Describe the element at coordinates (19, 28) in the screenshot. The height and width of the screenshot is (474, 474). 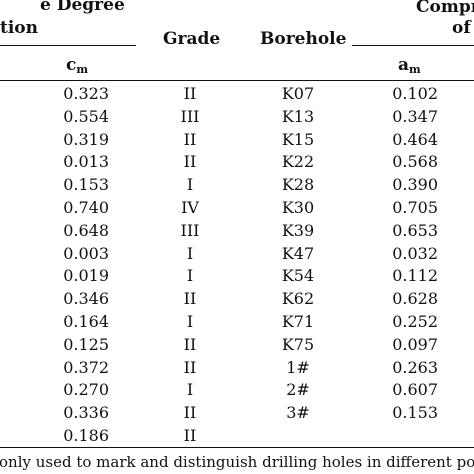
I see `header-group1-line2: tion` at that location.